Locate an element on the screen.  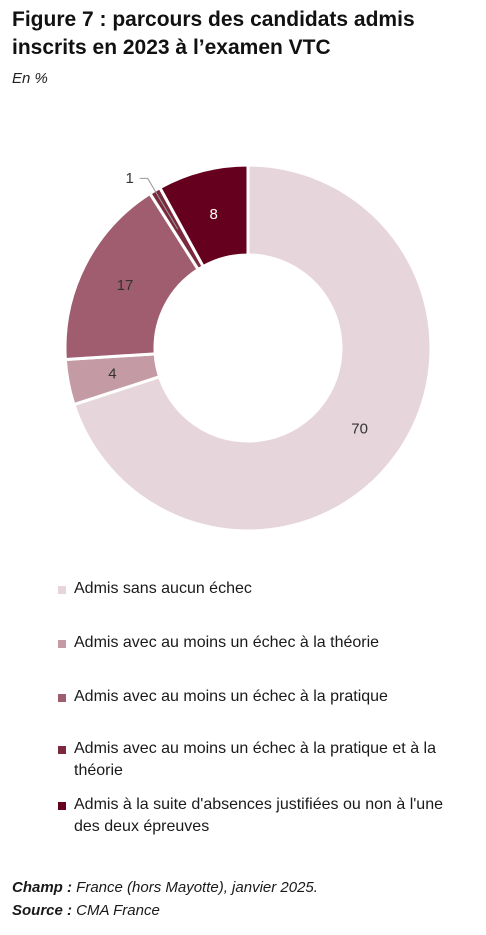
data-label-3: 1 is located at coordinates (130, 178).